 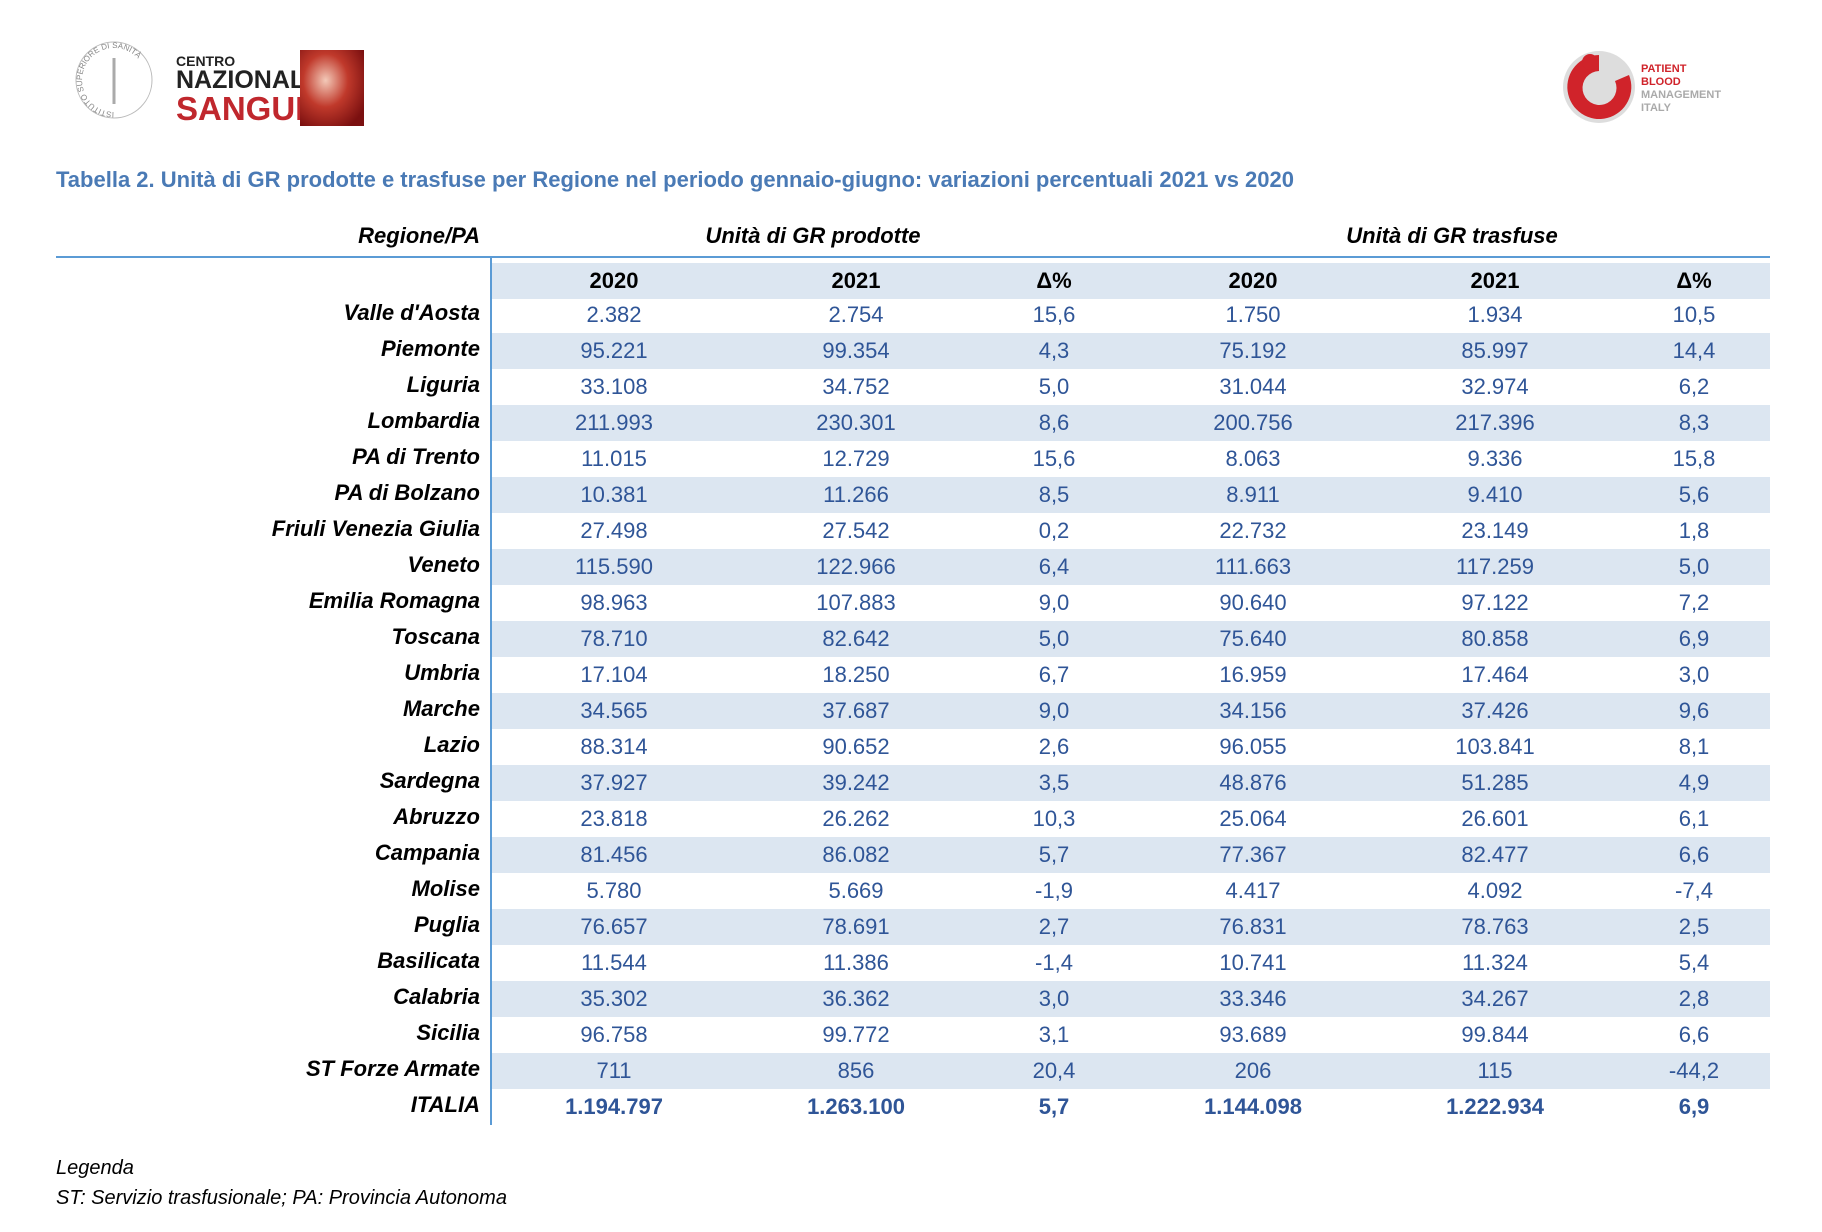 I want to click on cell: 8,5, so click(x=1054, y=494).